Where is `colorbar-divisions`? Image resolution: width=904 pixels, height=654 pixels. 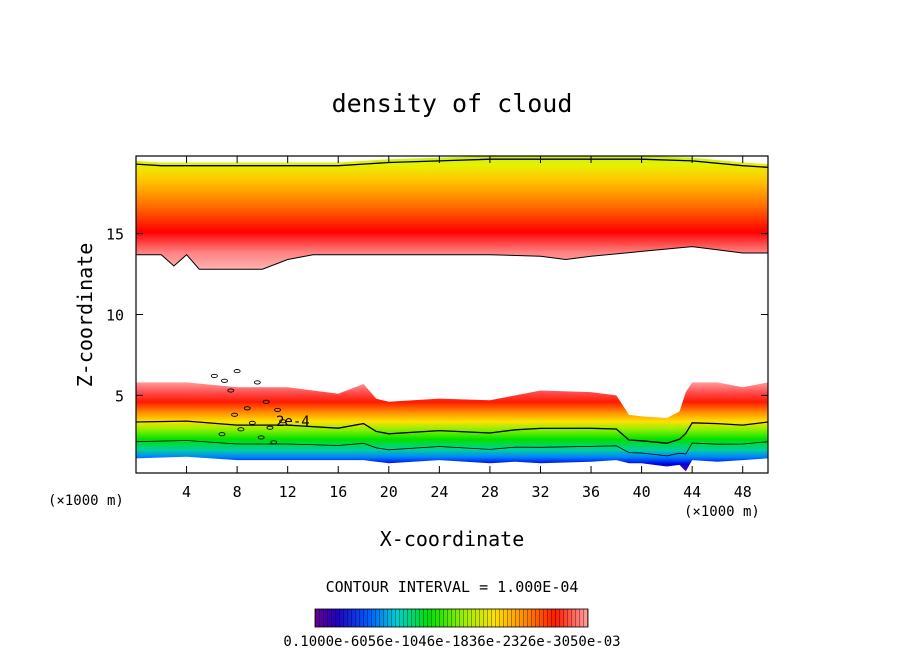 colorbar-divisions is located at coordinates (451, 618).